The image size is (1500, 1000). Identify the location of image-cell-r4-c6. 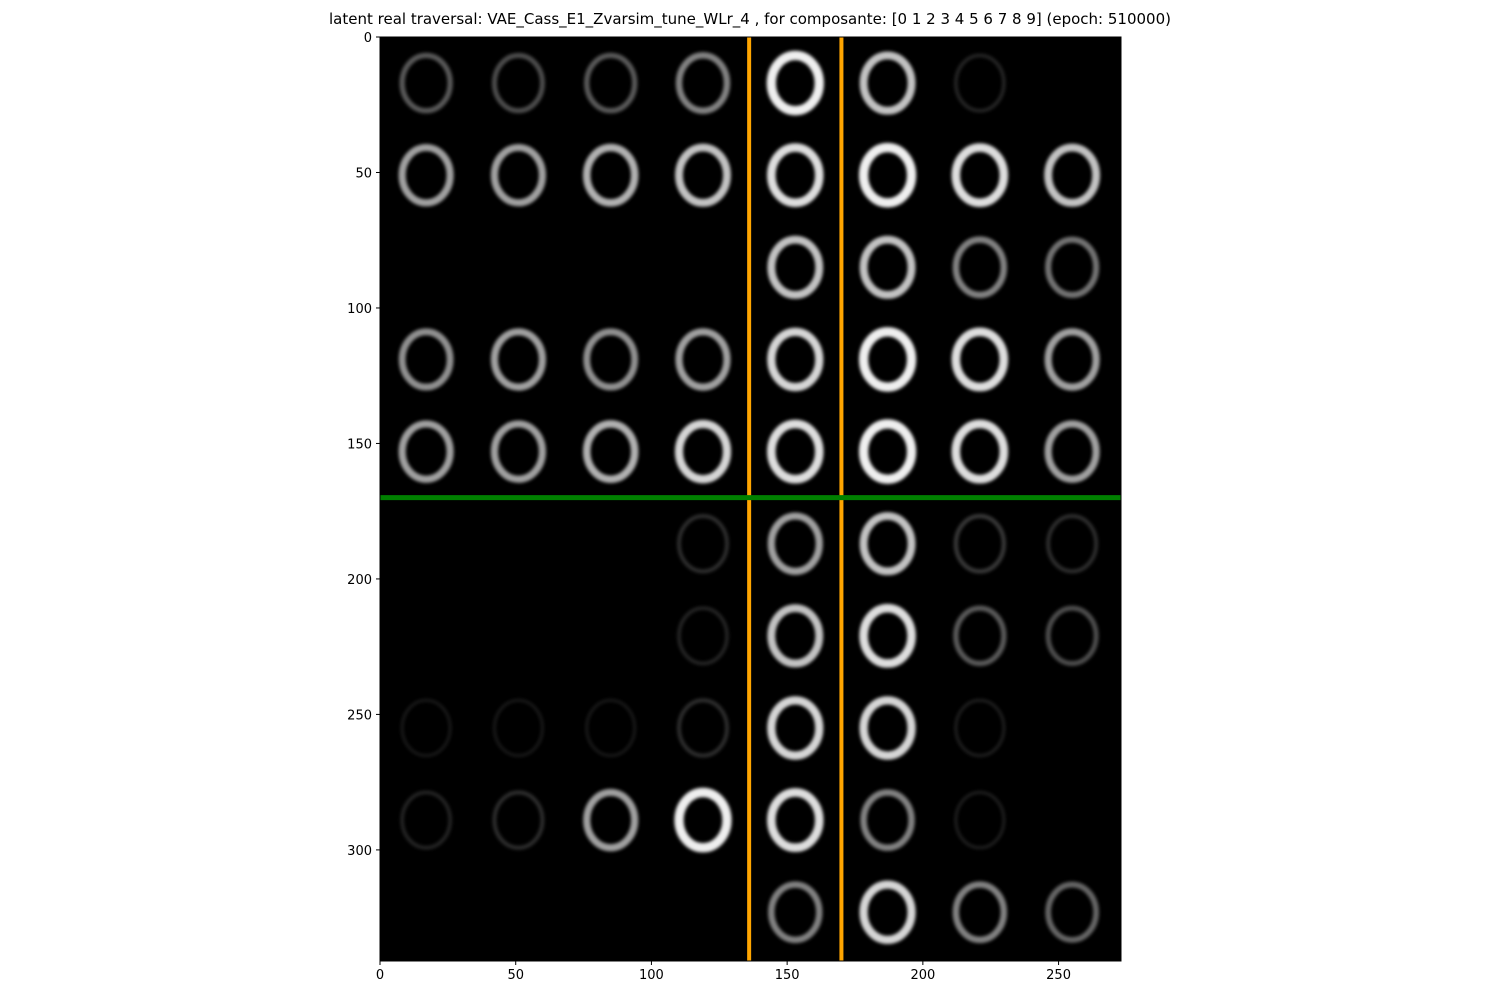
(980, 451).